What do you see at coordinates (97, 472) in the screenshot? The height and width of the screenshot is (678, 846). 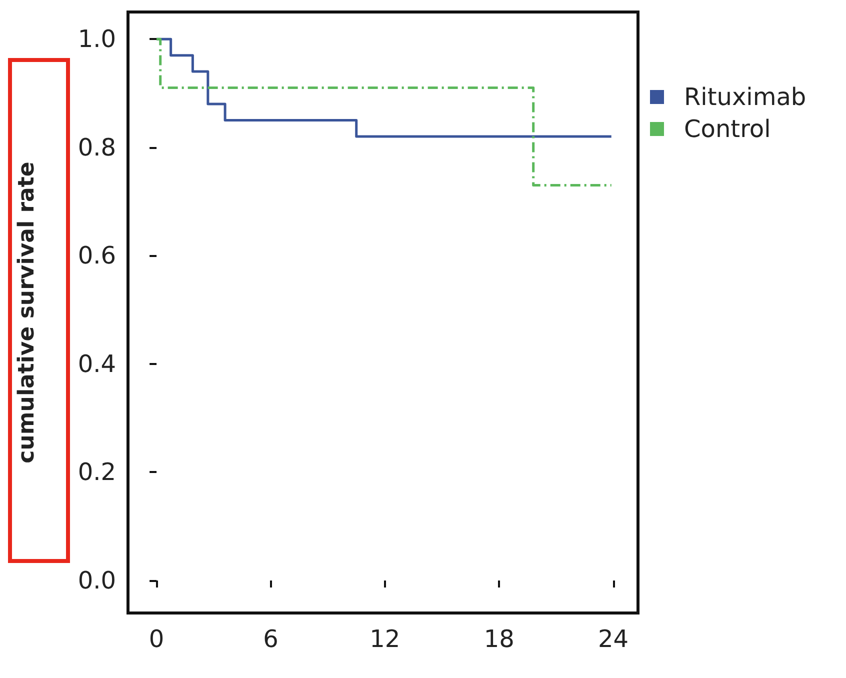 I see `y-tick-label: 0.2` at bounding box center [97, 472].